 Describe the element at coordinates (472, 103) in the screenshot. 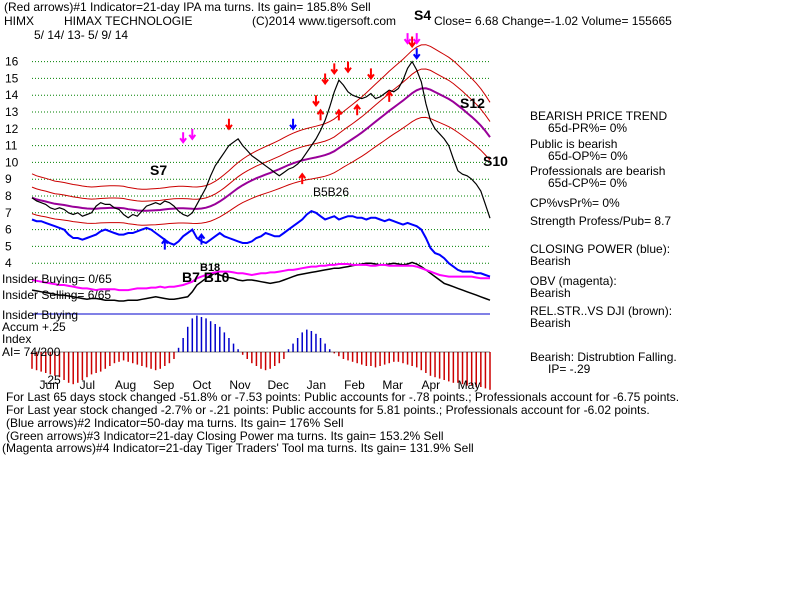

I see `signal-s12: S12` at that location.